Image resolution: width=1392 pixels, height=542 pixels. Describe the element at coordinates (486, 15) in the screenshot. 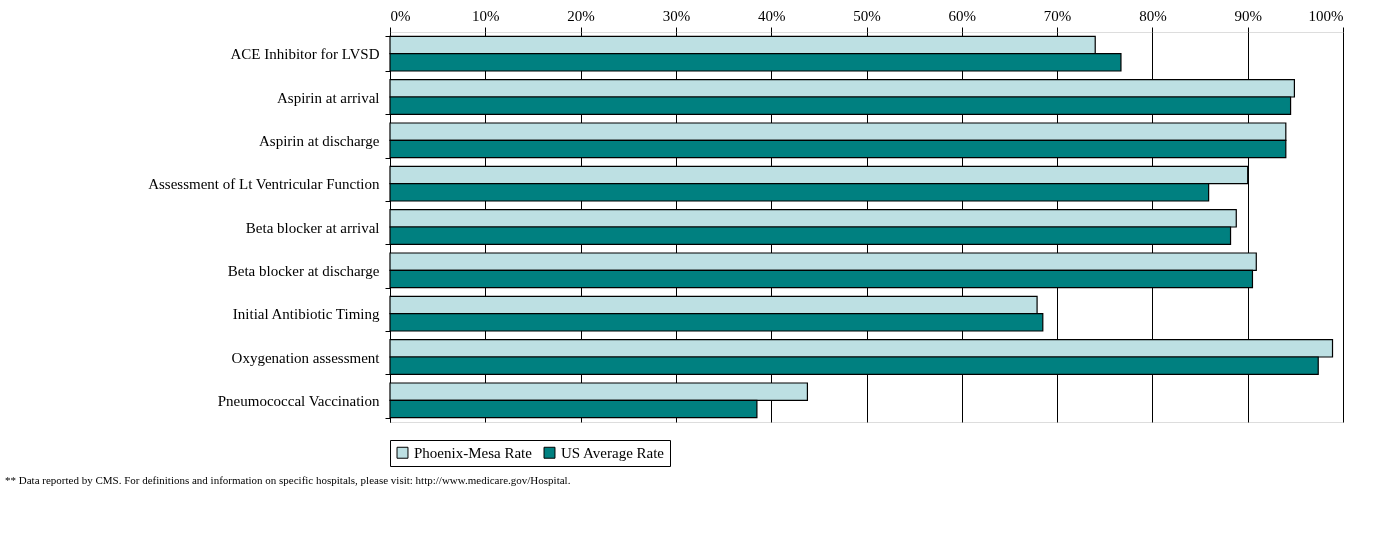

I see `x-tick-label: 10%` at that location.